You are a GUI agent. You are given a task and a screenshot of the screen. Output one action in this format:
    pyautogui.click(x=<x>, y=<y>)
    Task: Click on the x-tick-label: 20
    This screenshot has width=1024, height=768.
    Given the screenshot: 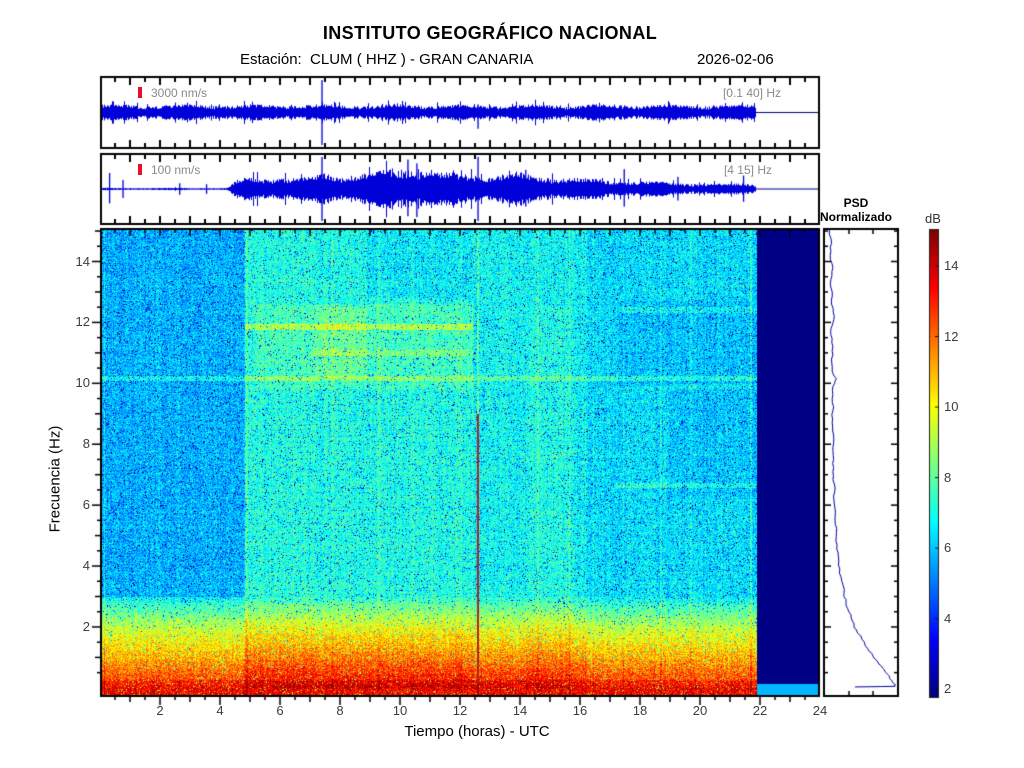 What is the action you would take?
    pyautogui.click(x=700, y=710)
    